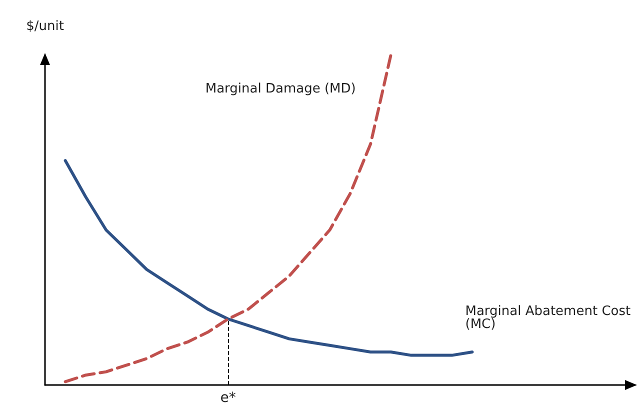  What do you see at coordinates (228, 398) in the screenshot?
I see `text: e*` at bounding box center [228, 398].